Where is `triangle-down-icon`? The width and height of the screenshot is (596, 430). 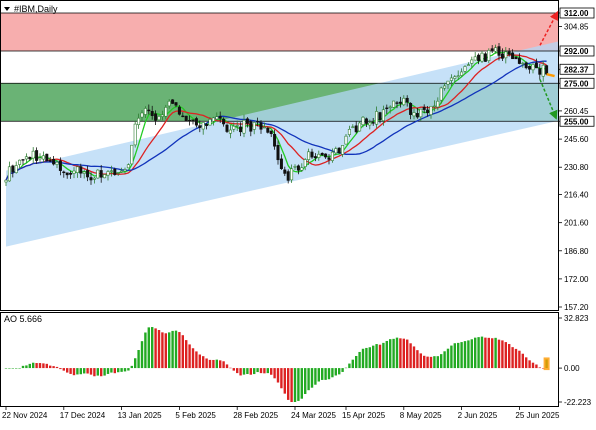
triangle-down-icon is located at coordinates (7, 9).